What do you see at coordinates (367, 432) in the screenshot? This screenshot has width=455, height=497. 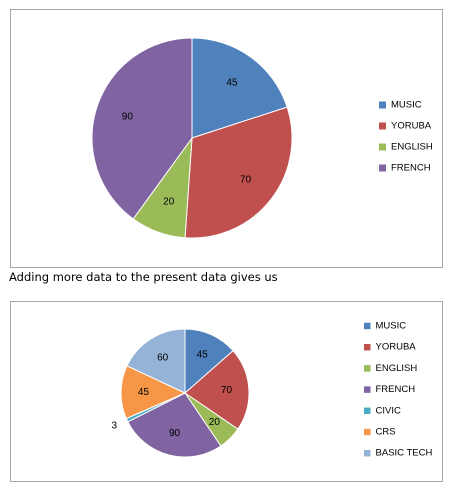 I see `legend-swatch-crs` at bounding box center [367, 432].